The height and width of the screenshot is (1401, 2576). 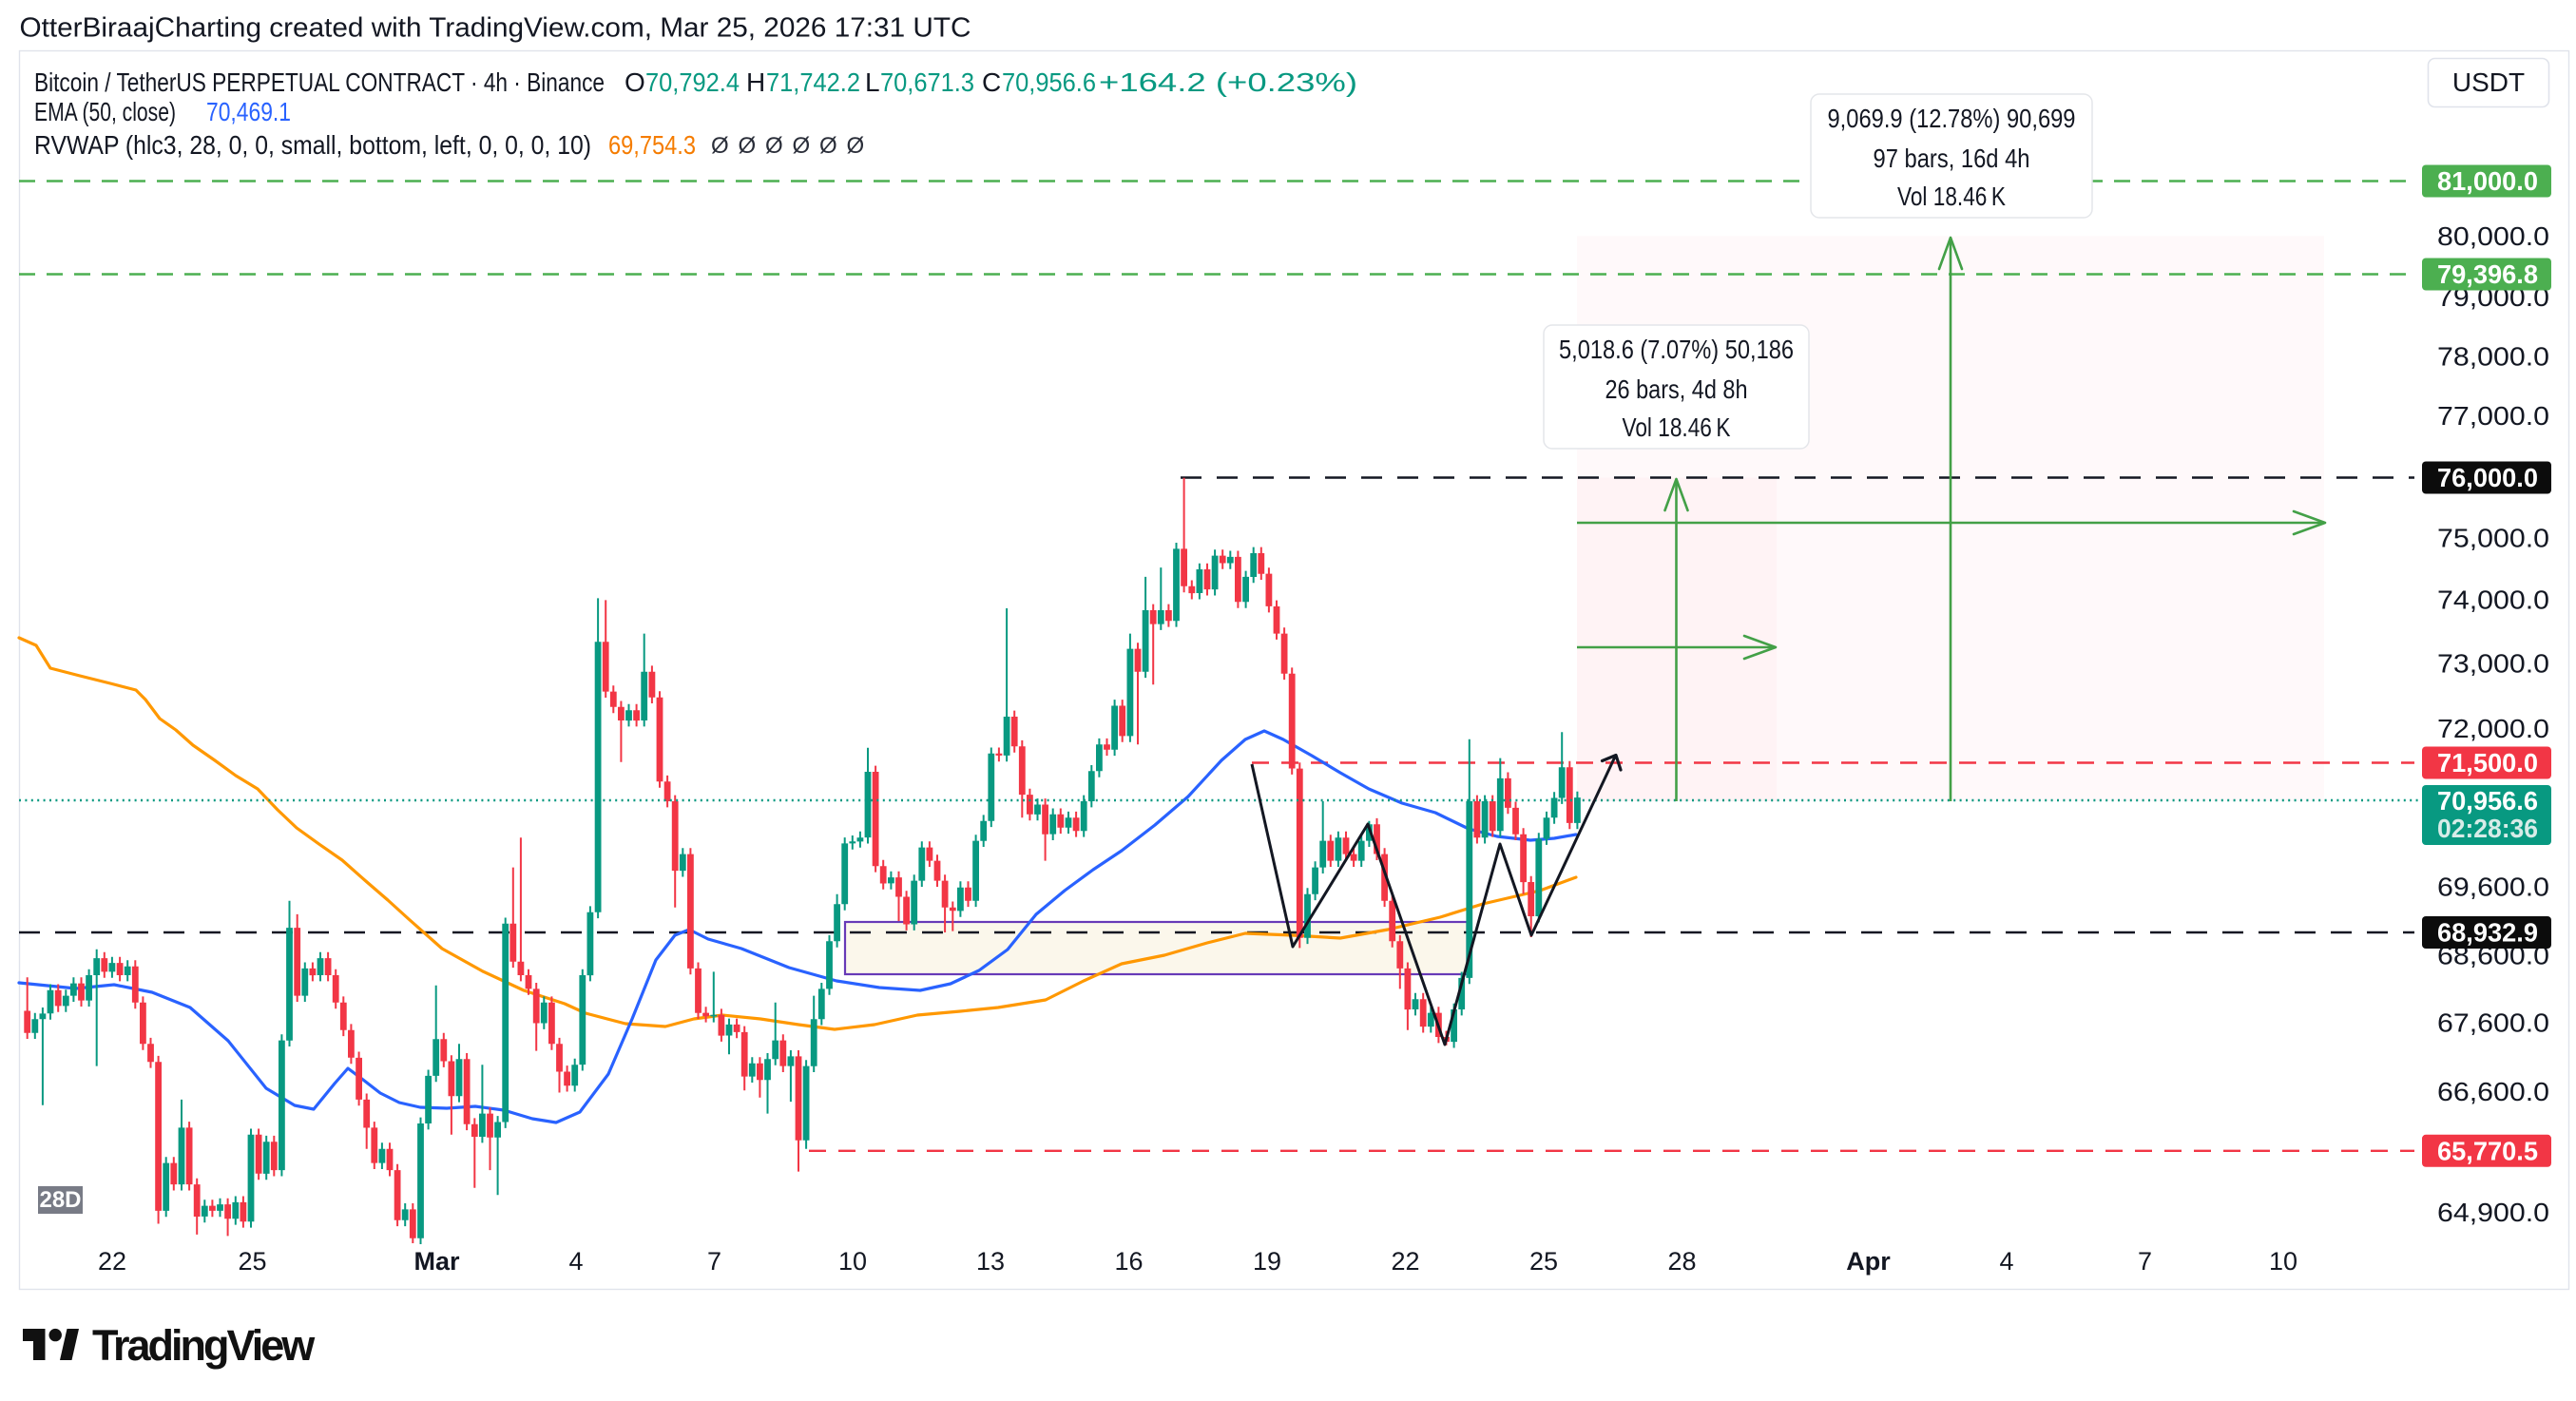 What do you see at coordinates (1677, 349) in the screenshot?
I see `svg-text: 5,018.6 (7.07%) 50,186` at bounding box center [1677, 349].